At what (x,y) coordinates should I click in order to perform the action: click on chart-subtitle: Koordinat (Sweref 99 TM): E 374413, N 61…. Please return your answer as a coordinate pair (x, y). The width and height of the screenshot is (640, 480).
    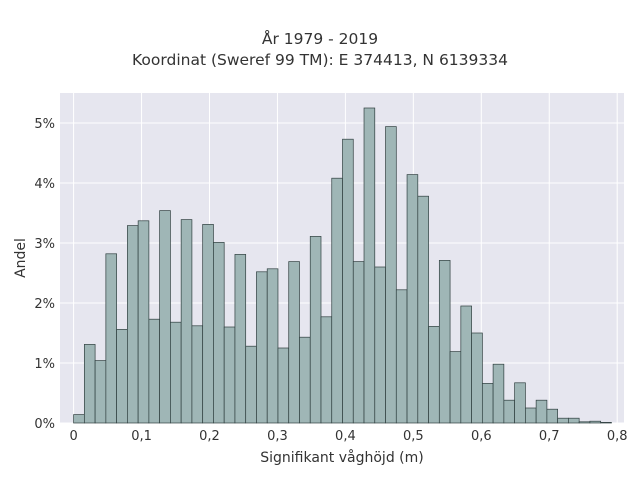
    Looking at the image, I should click on (320, 60).